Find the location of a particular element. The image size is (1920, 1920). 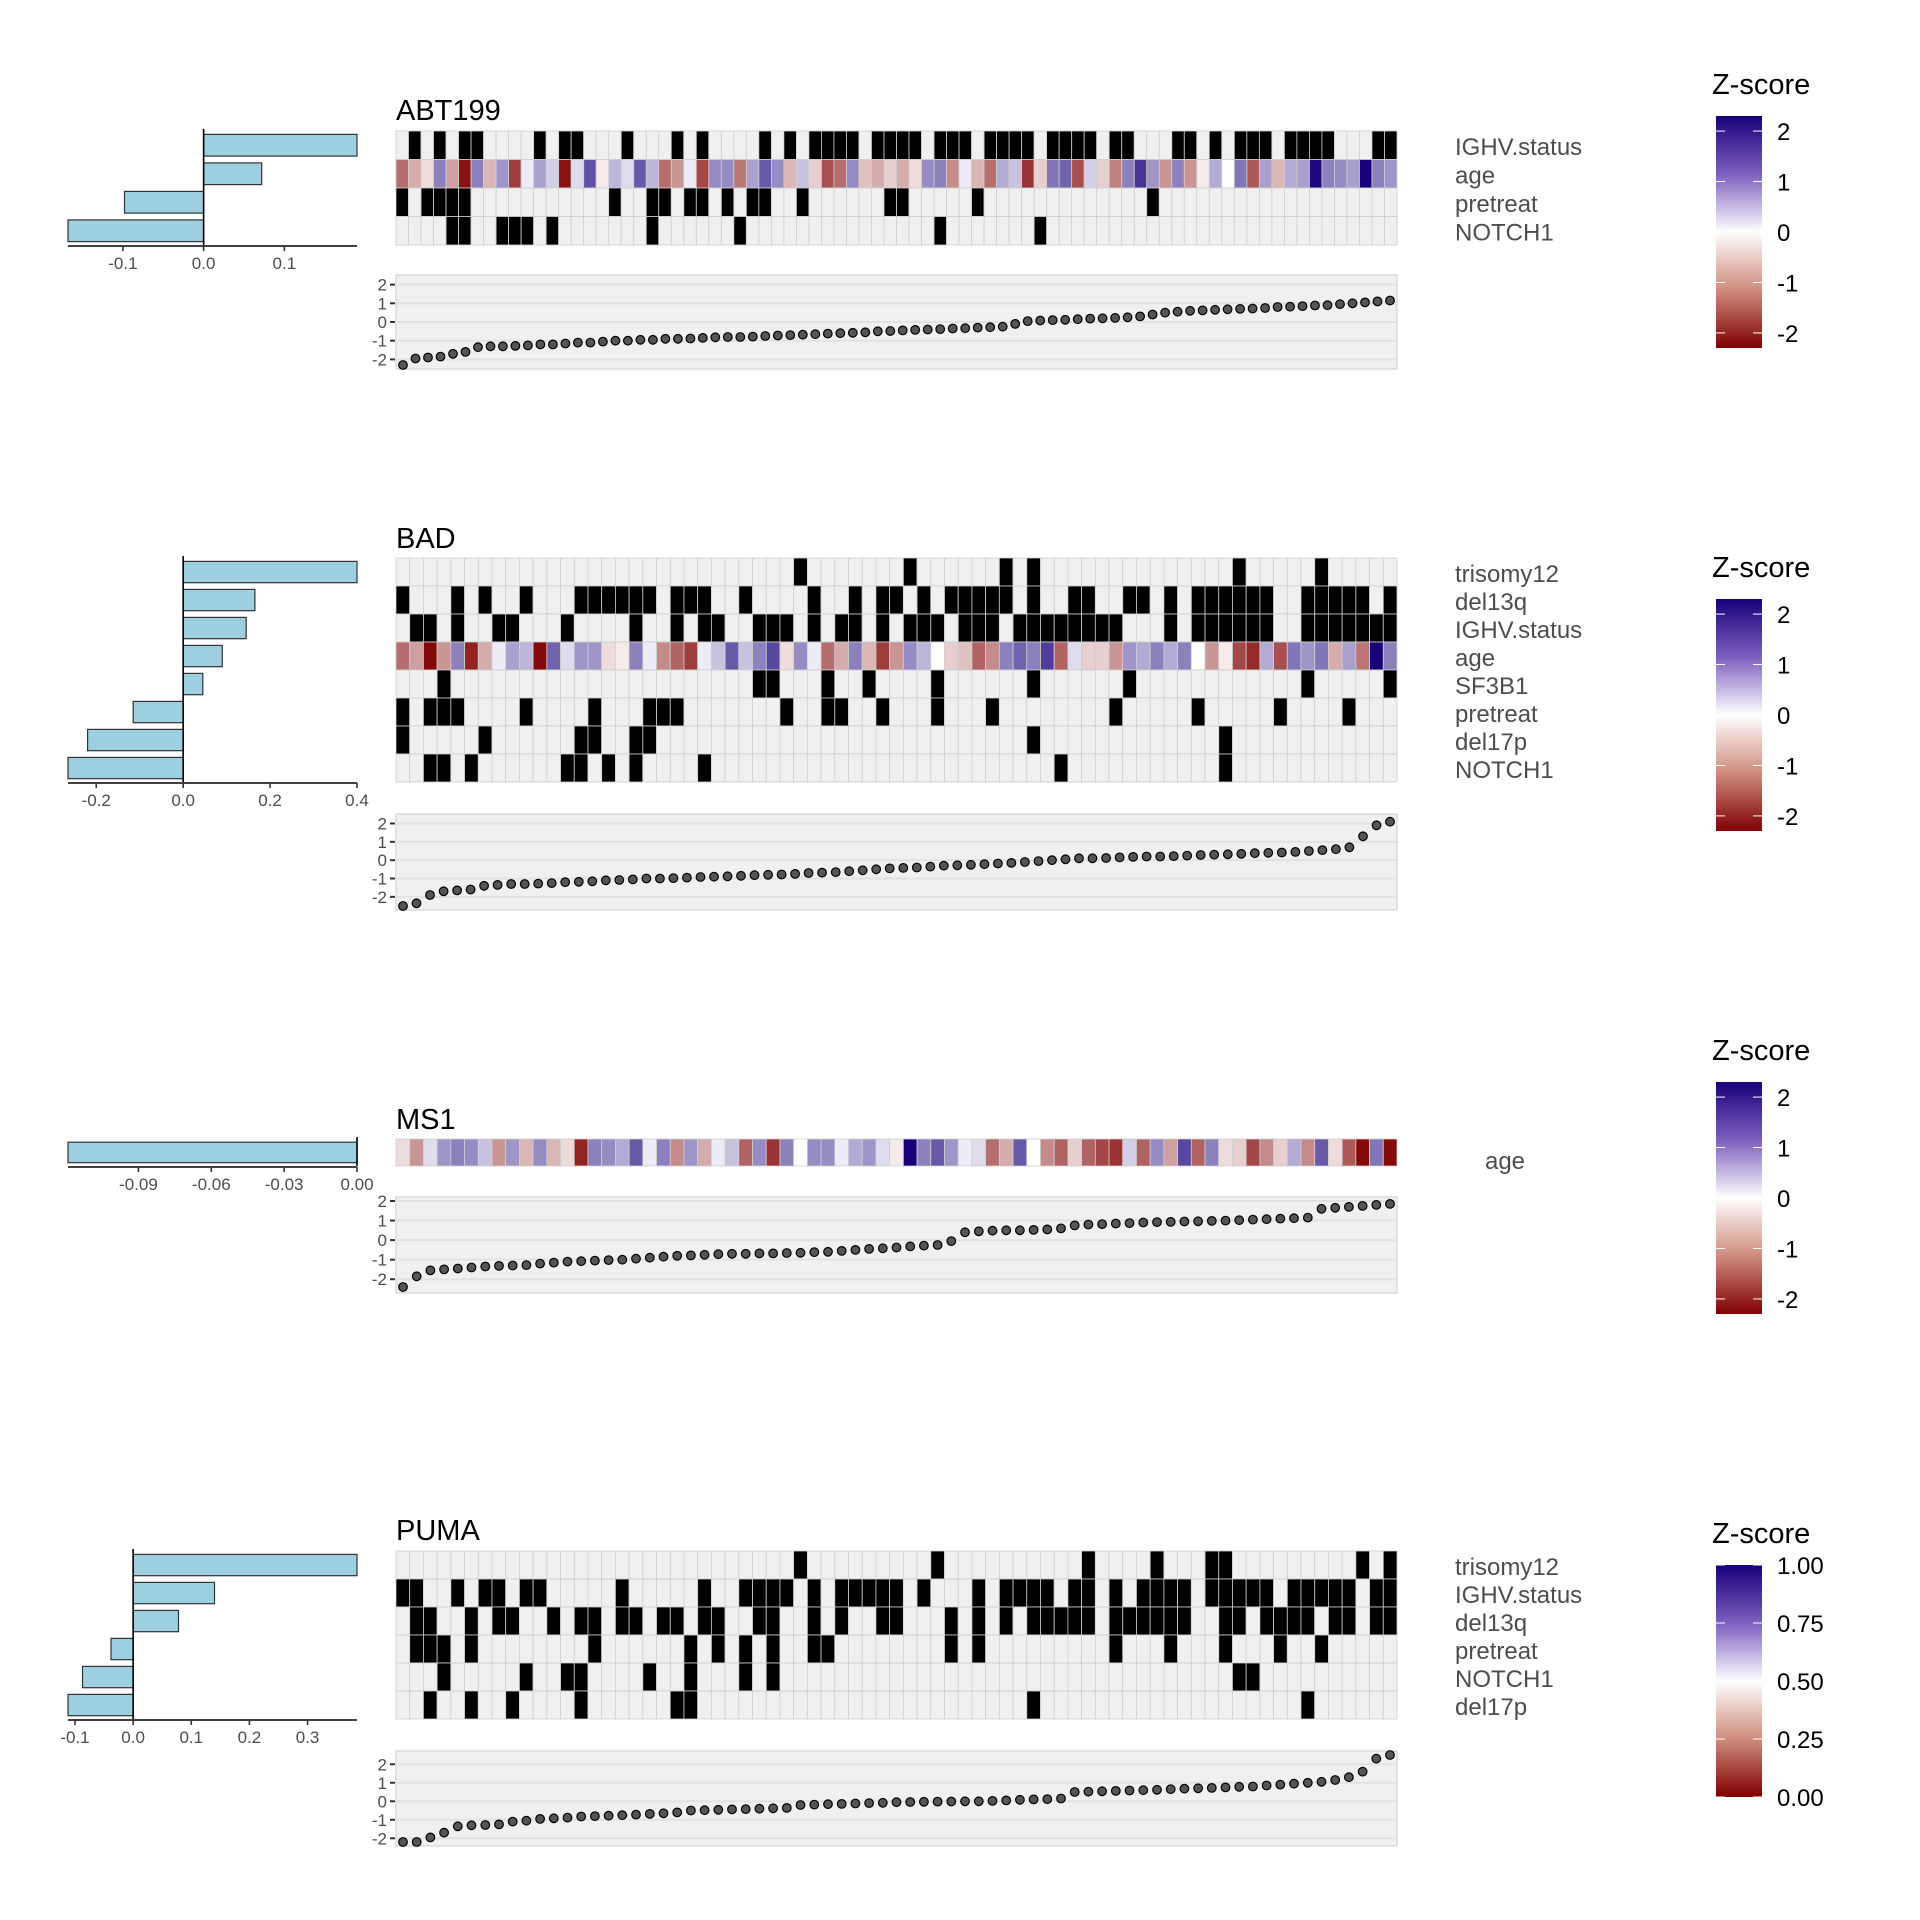

y-tick-label: 0 is located at coordinates (382, 860).